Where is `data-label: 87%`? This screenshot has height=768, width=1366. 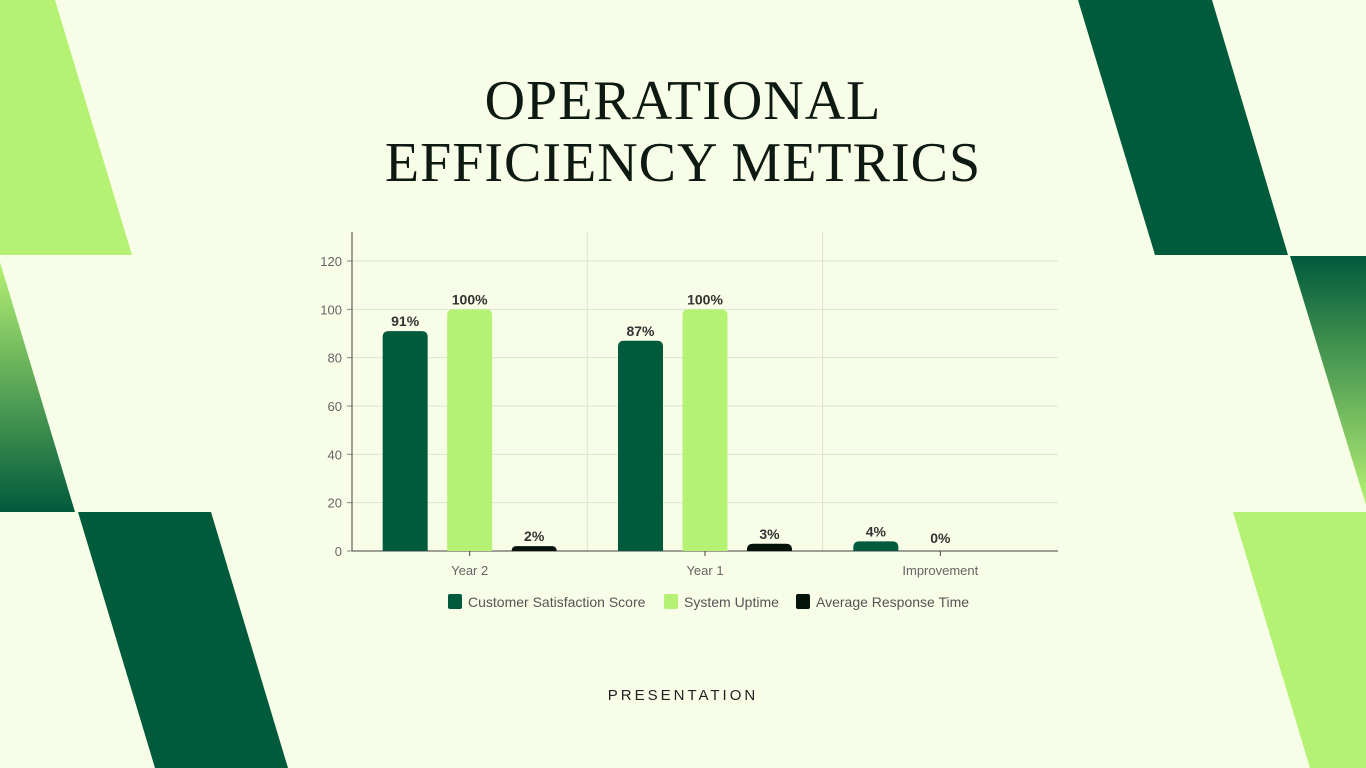
data-label: 87% is located at coordinates (640, 331).